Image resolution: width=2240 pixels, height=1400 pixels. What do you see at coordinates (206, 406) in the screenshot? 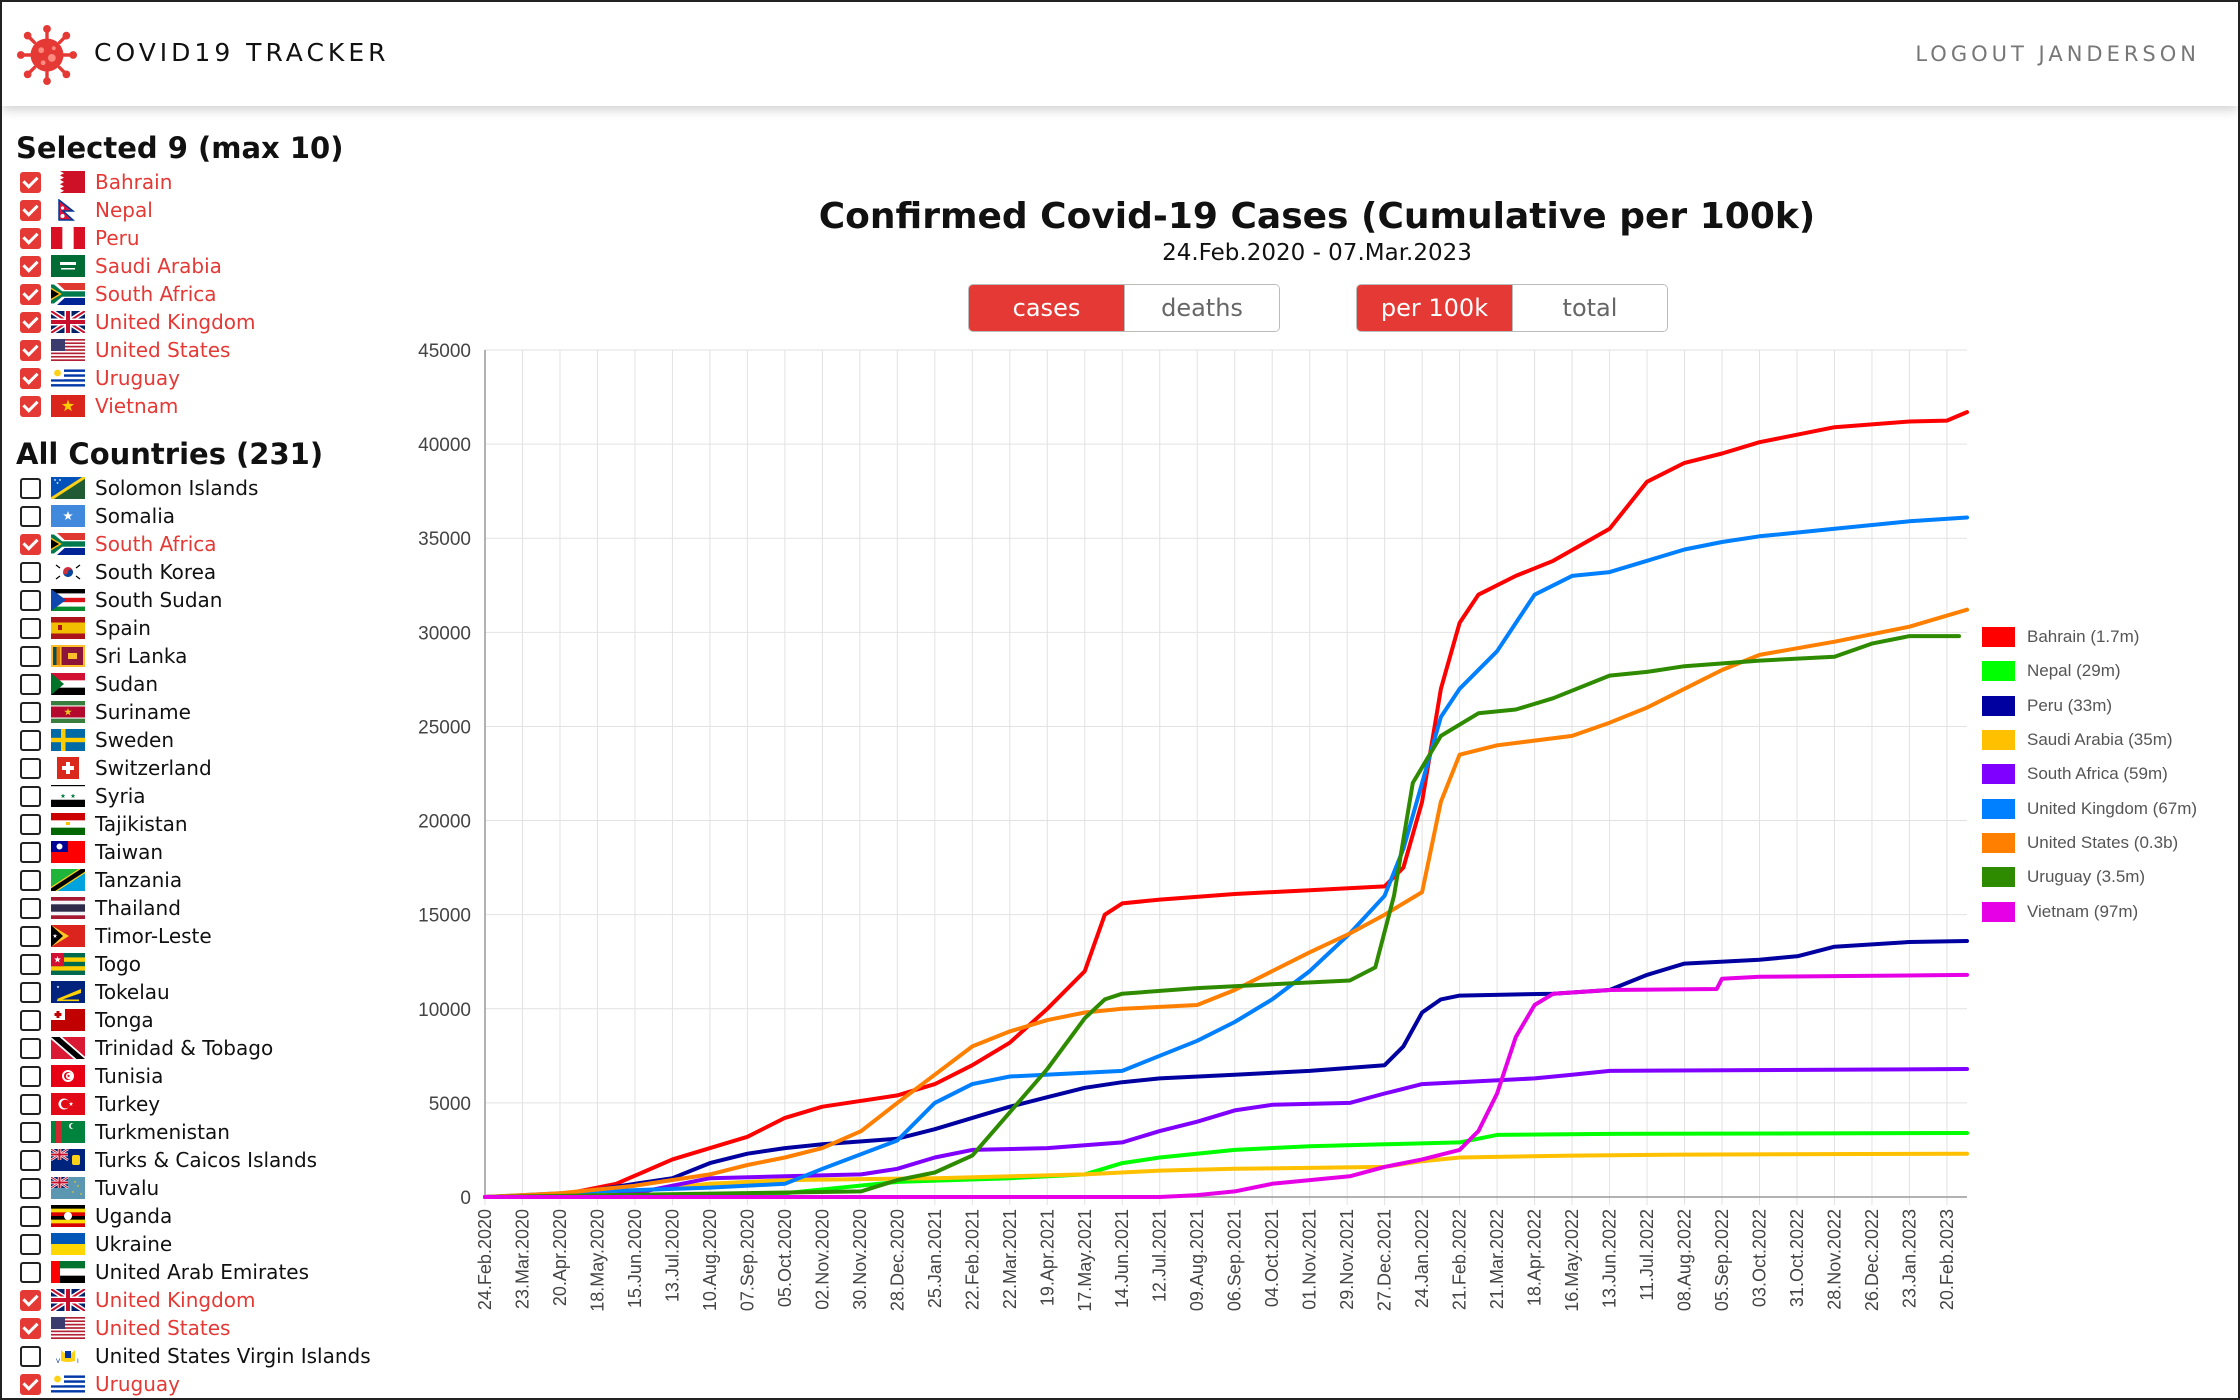
I see `country-row-vietnam: Vietnam` at bounding box center [206, 406].